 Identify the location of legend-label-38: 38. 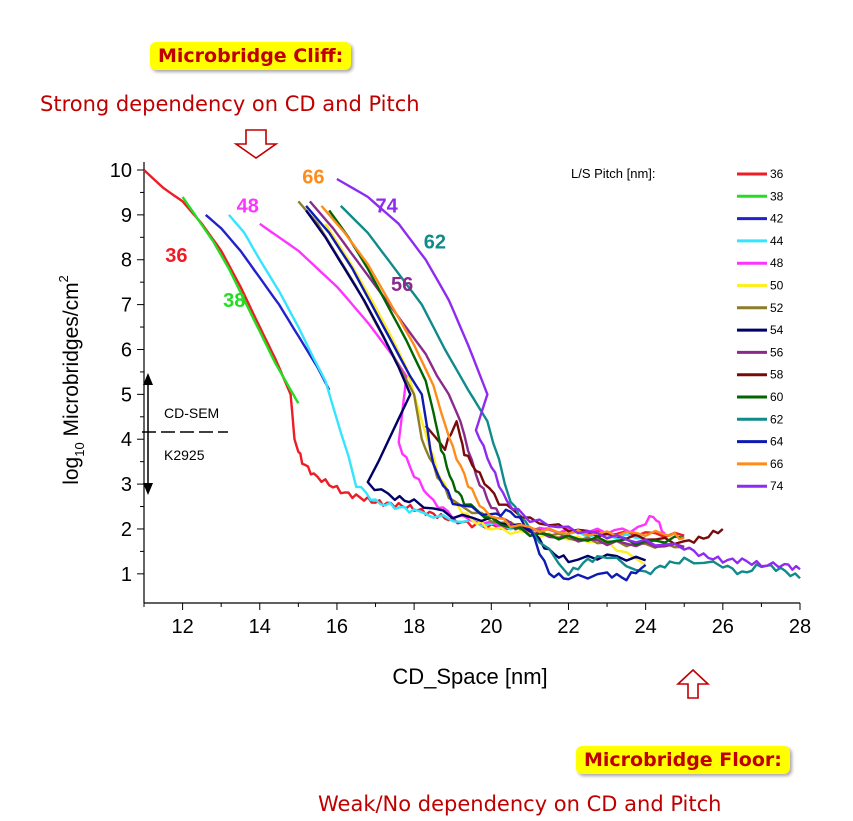
(777, 196).